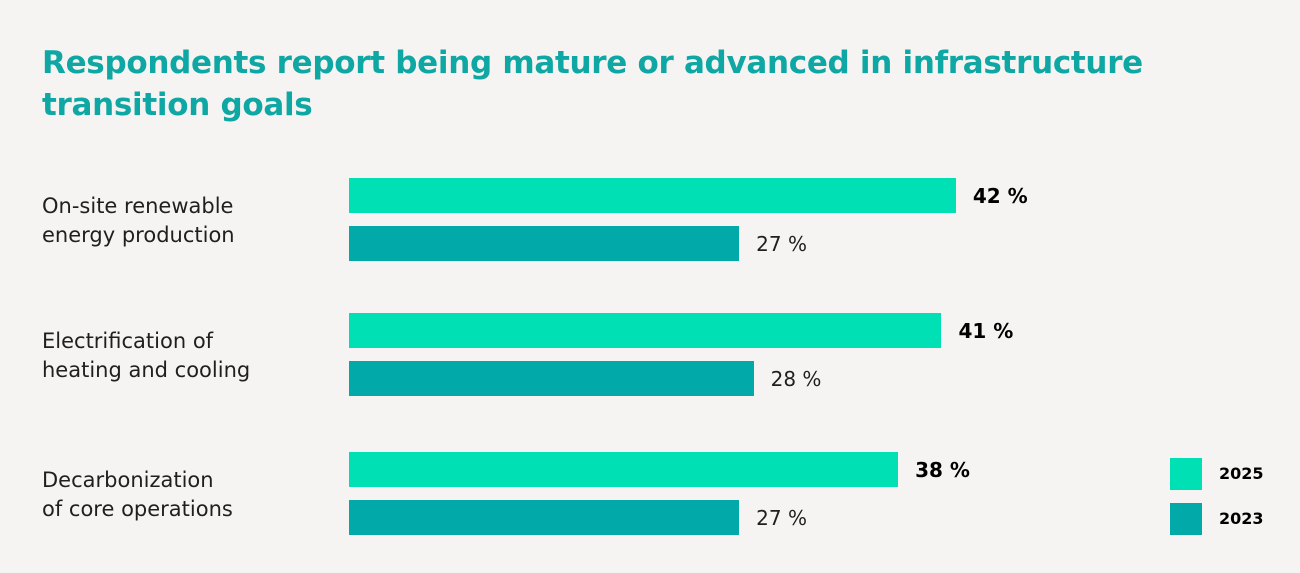 This screenshot has width=1300, height=573. I want to click on category-label-line: Decarbonization, so click(128, 480).